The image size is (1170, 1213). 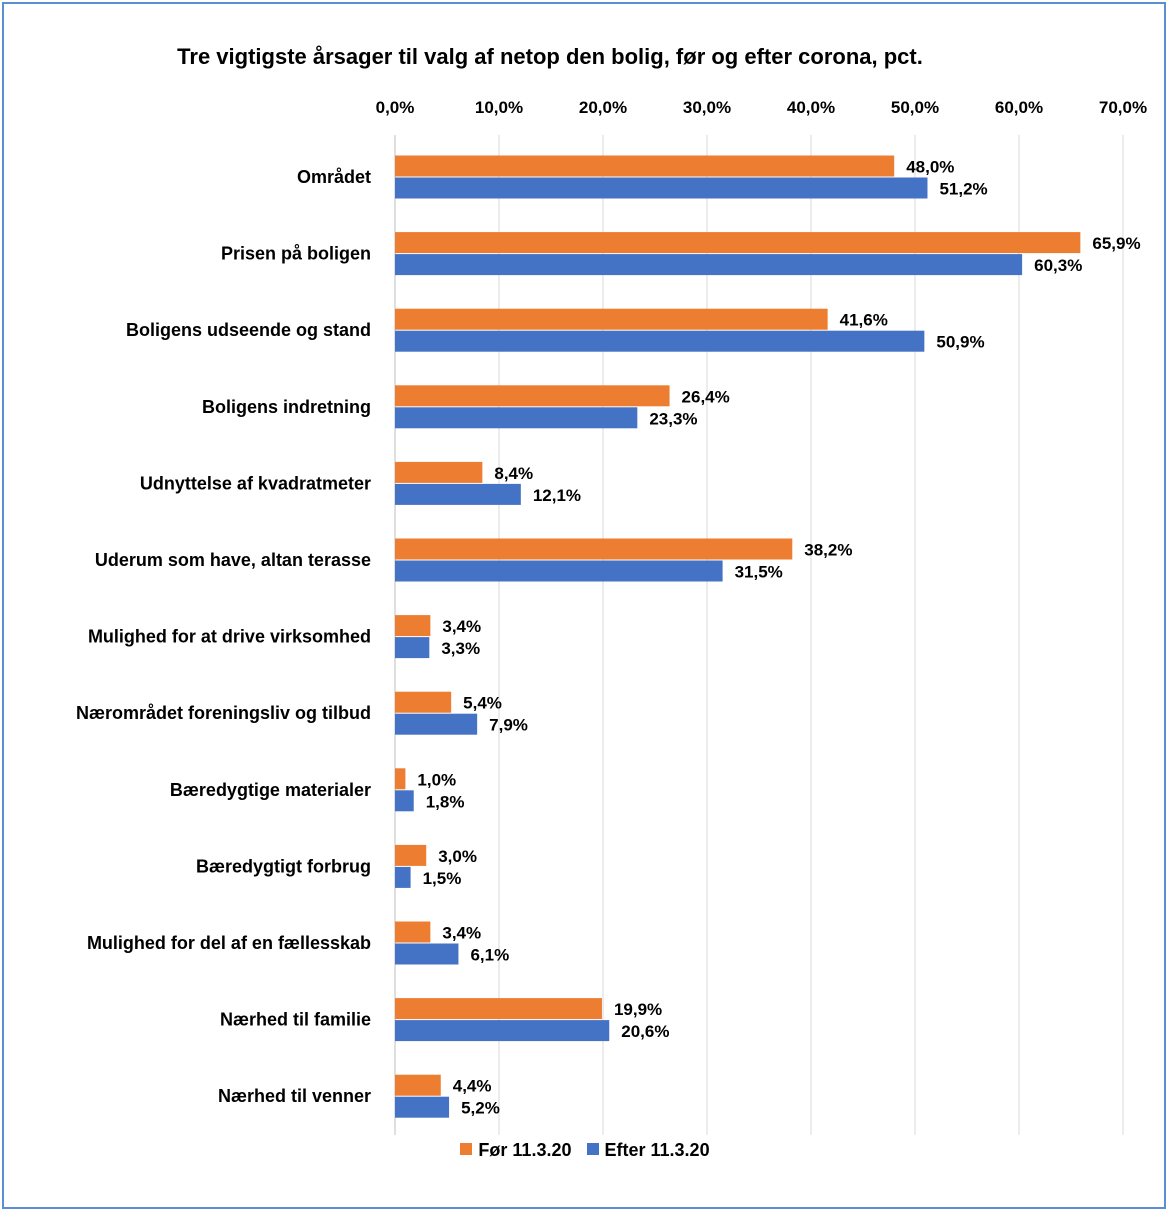 What do you see at coordinates (557, 495) in the screenshot?
I see `data-label-after: 12,1%` at bounding box center [557, 495].